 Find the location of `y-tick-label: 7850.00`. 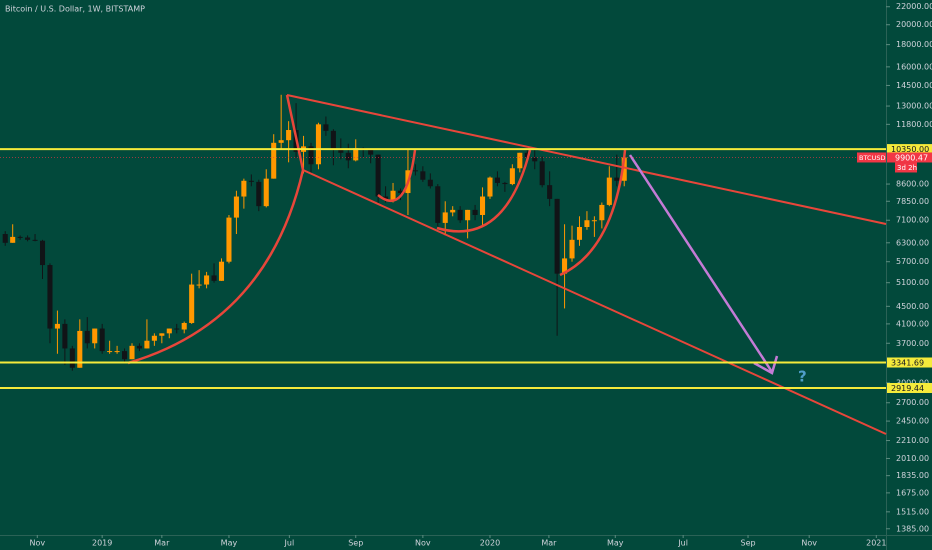

y-tick-label: 7850.00 is located at coordinates (912, 201).